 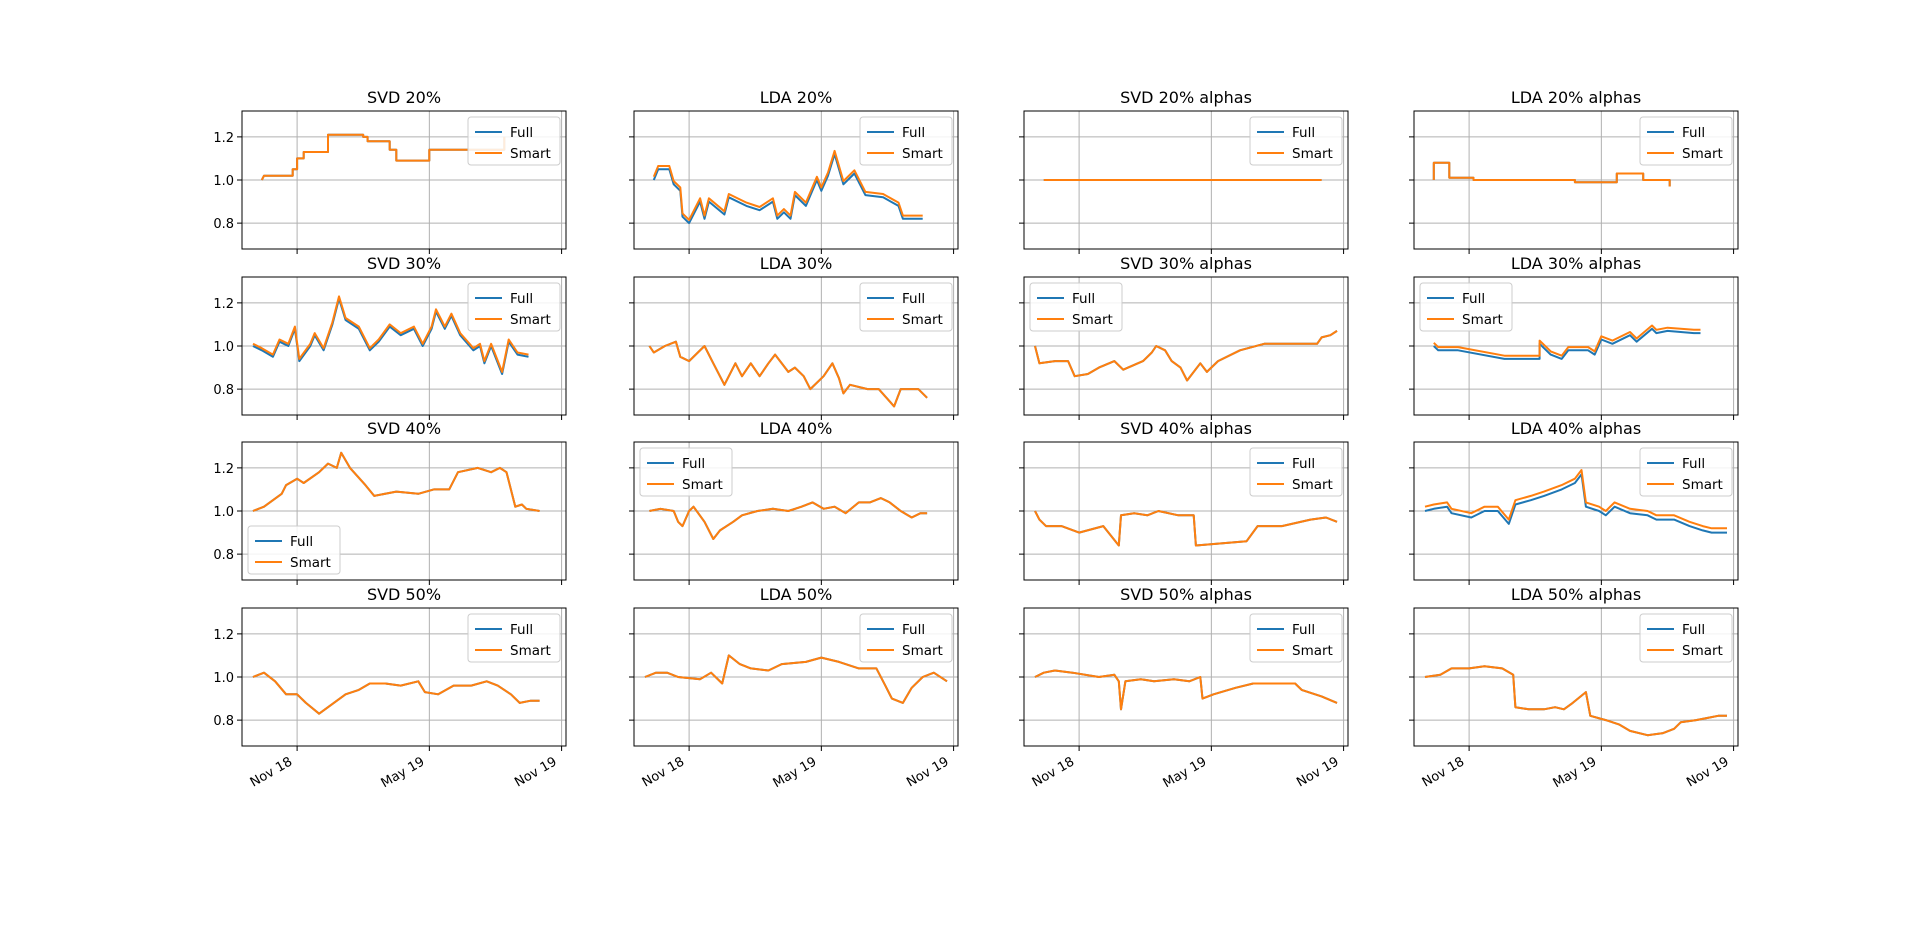 I want to click on panel-1-ytick-label-1: 0.8, so click(x=223, y=224).